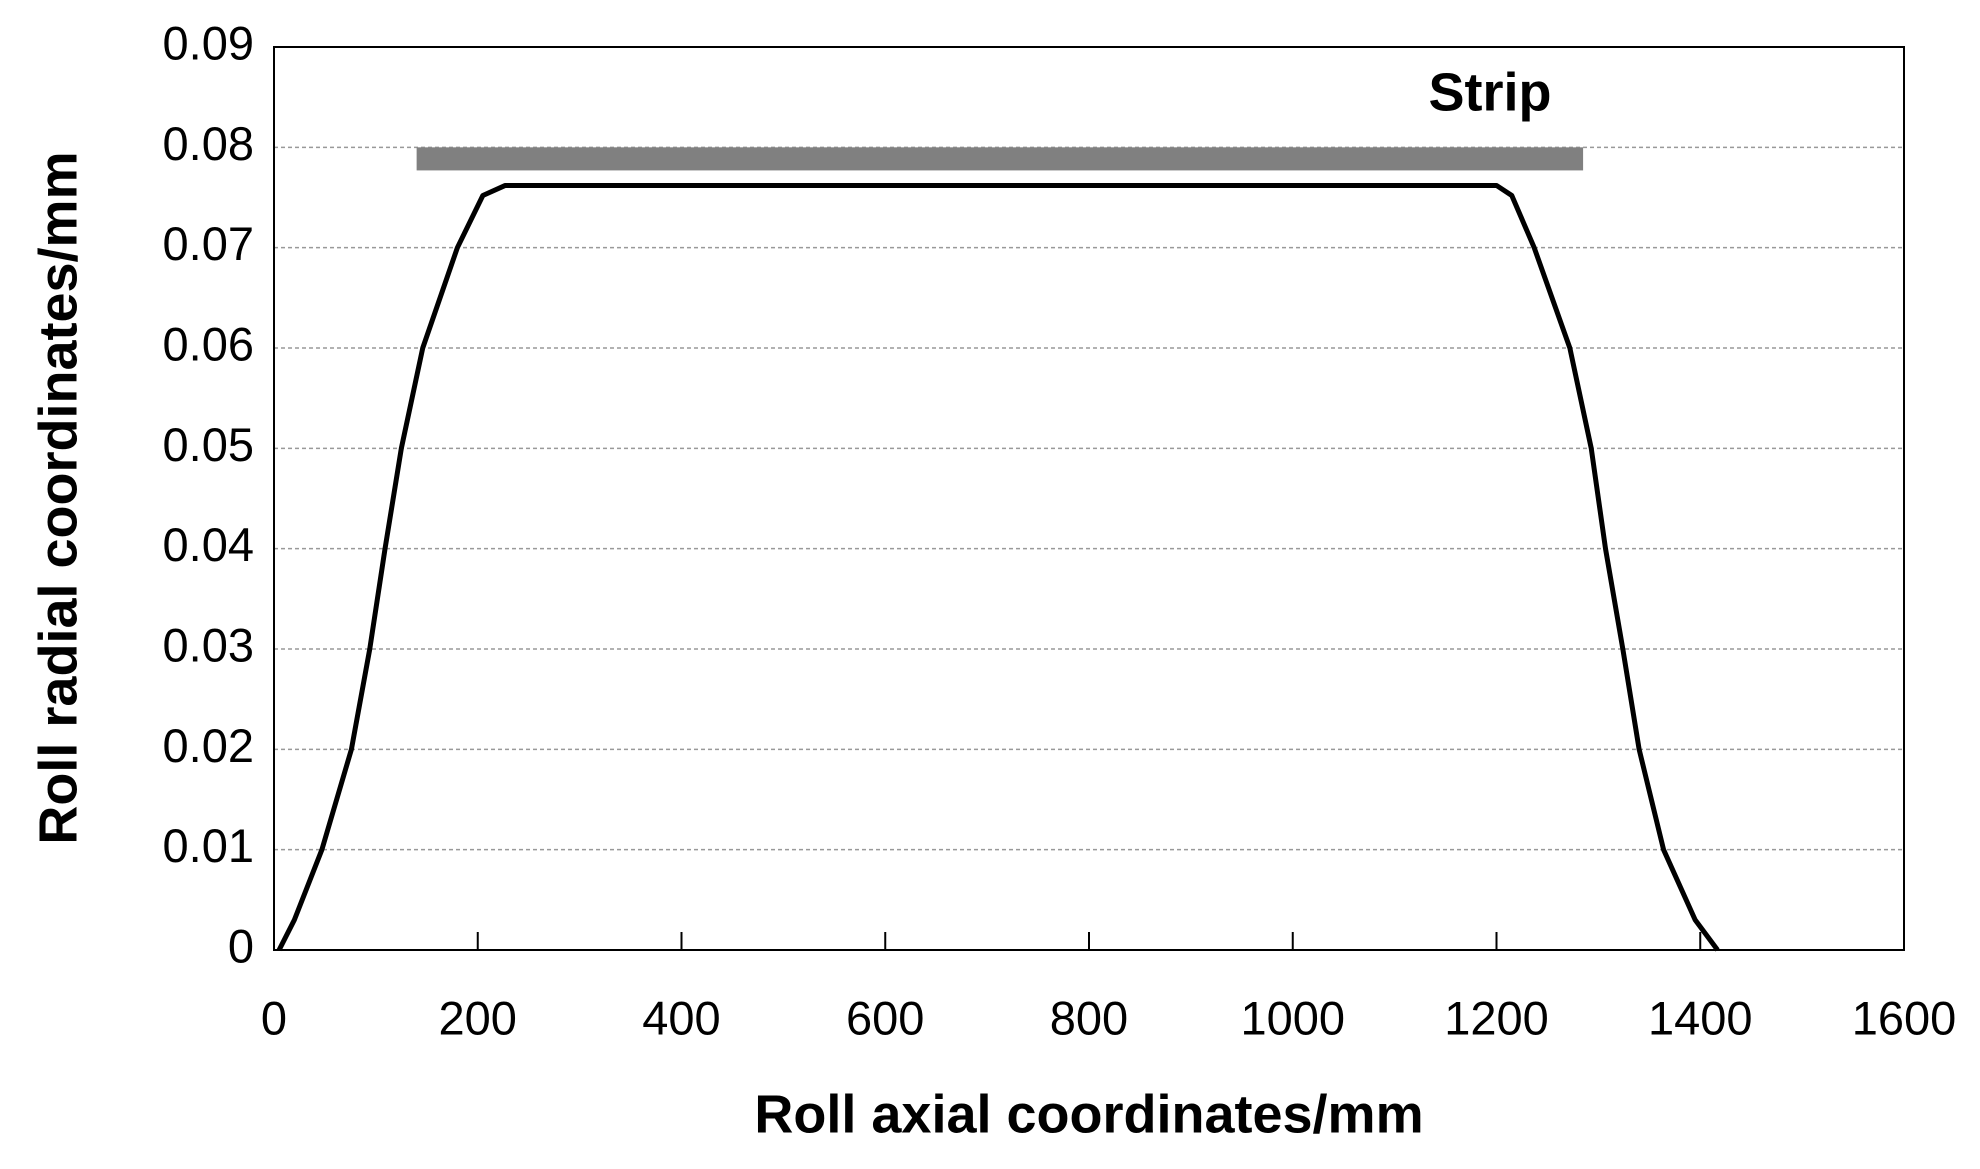 The image size is (1980, 1169). What do you see at coordinates (885, 1017) in the screenshot?
I see `x-tick-label: 600` at bounding box center [885, 1017].